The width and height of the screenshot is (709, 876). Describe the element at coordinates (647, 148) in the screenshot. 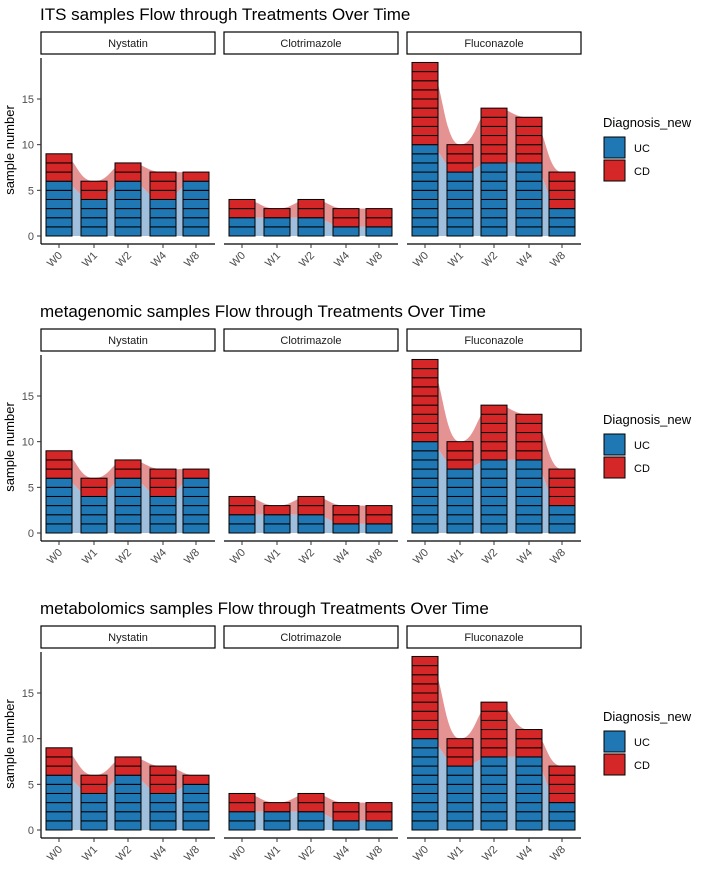

I see `legend: Diagnosis_new UC CD` at that location.